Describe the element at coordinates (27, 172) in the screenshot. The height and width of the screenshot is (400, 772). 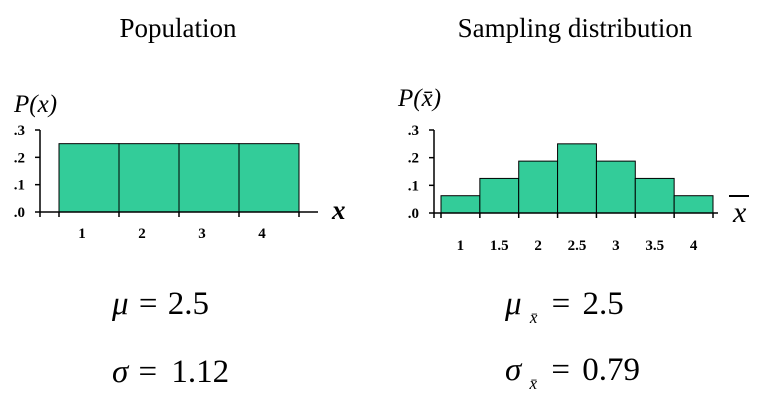
I see `population-y-ticks: .0 .1 .2 .3` at that location.